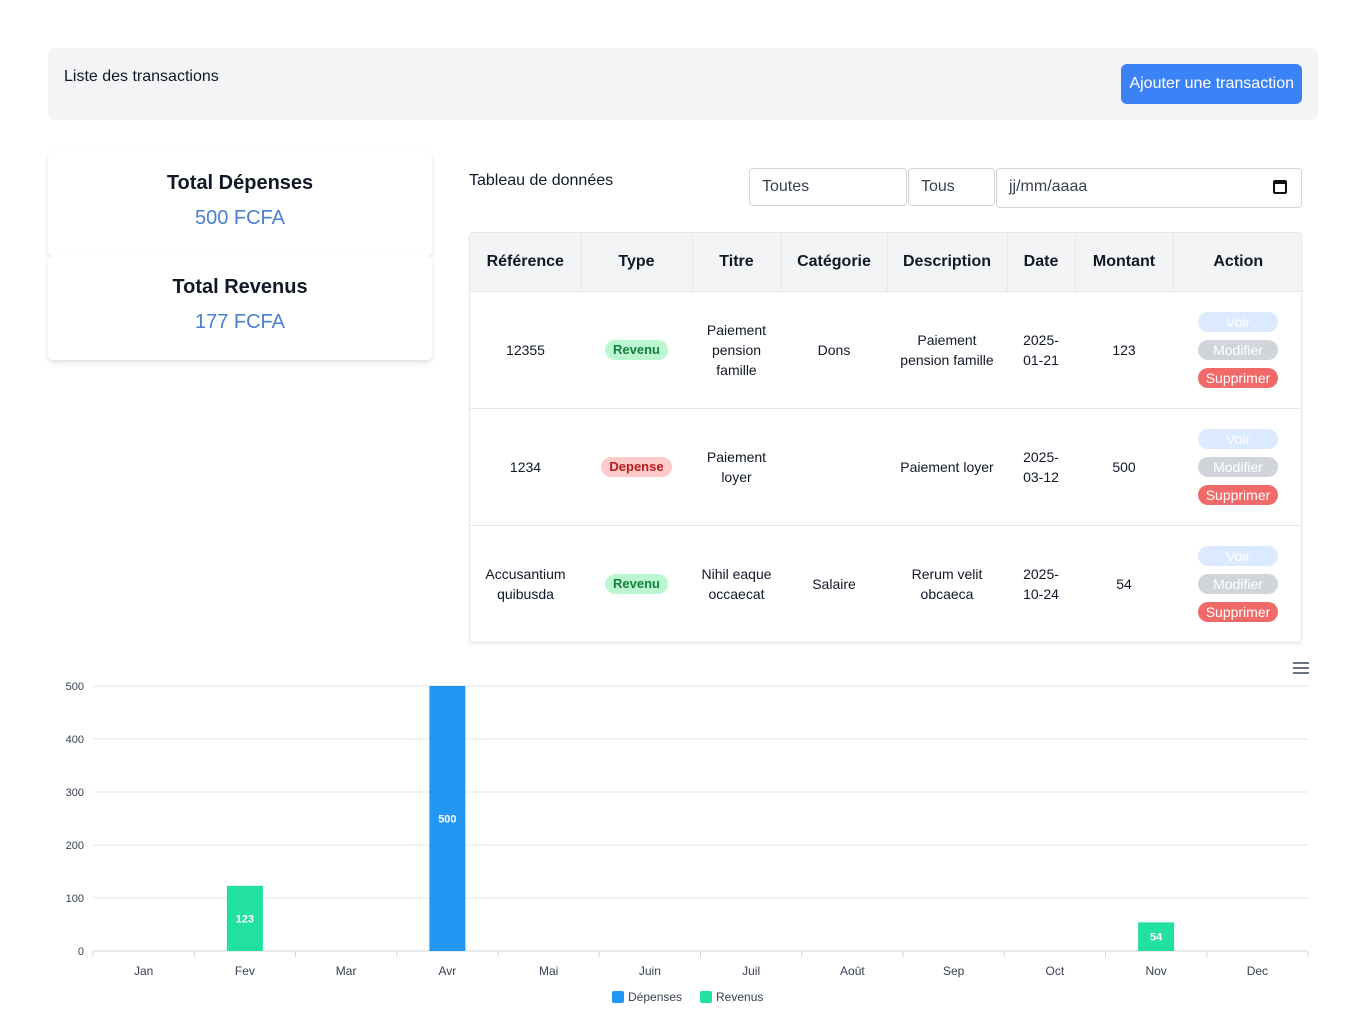  Describe the element at coordinates (1124, 262) in the screenshot. I see `column-header-montant: Montant` at that location.